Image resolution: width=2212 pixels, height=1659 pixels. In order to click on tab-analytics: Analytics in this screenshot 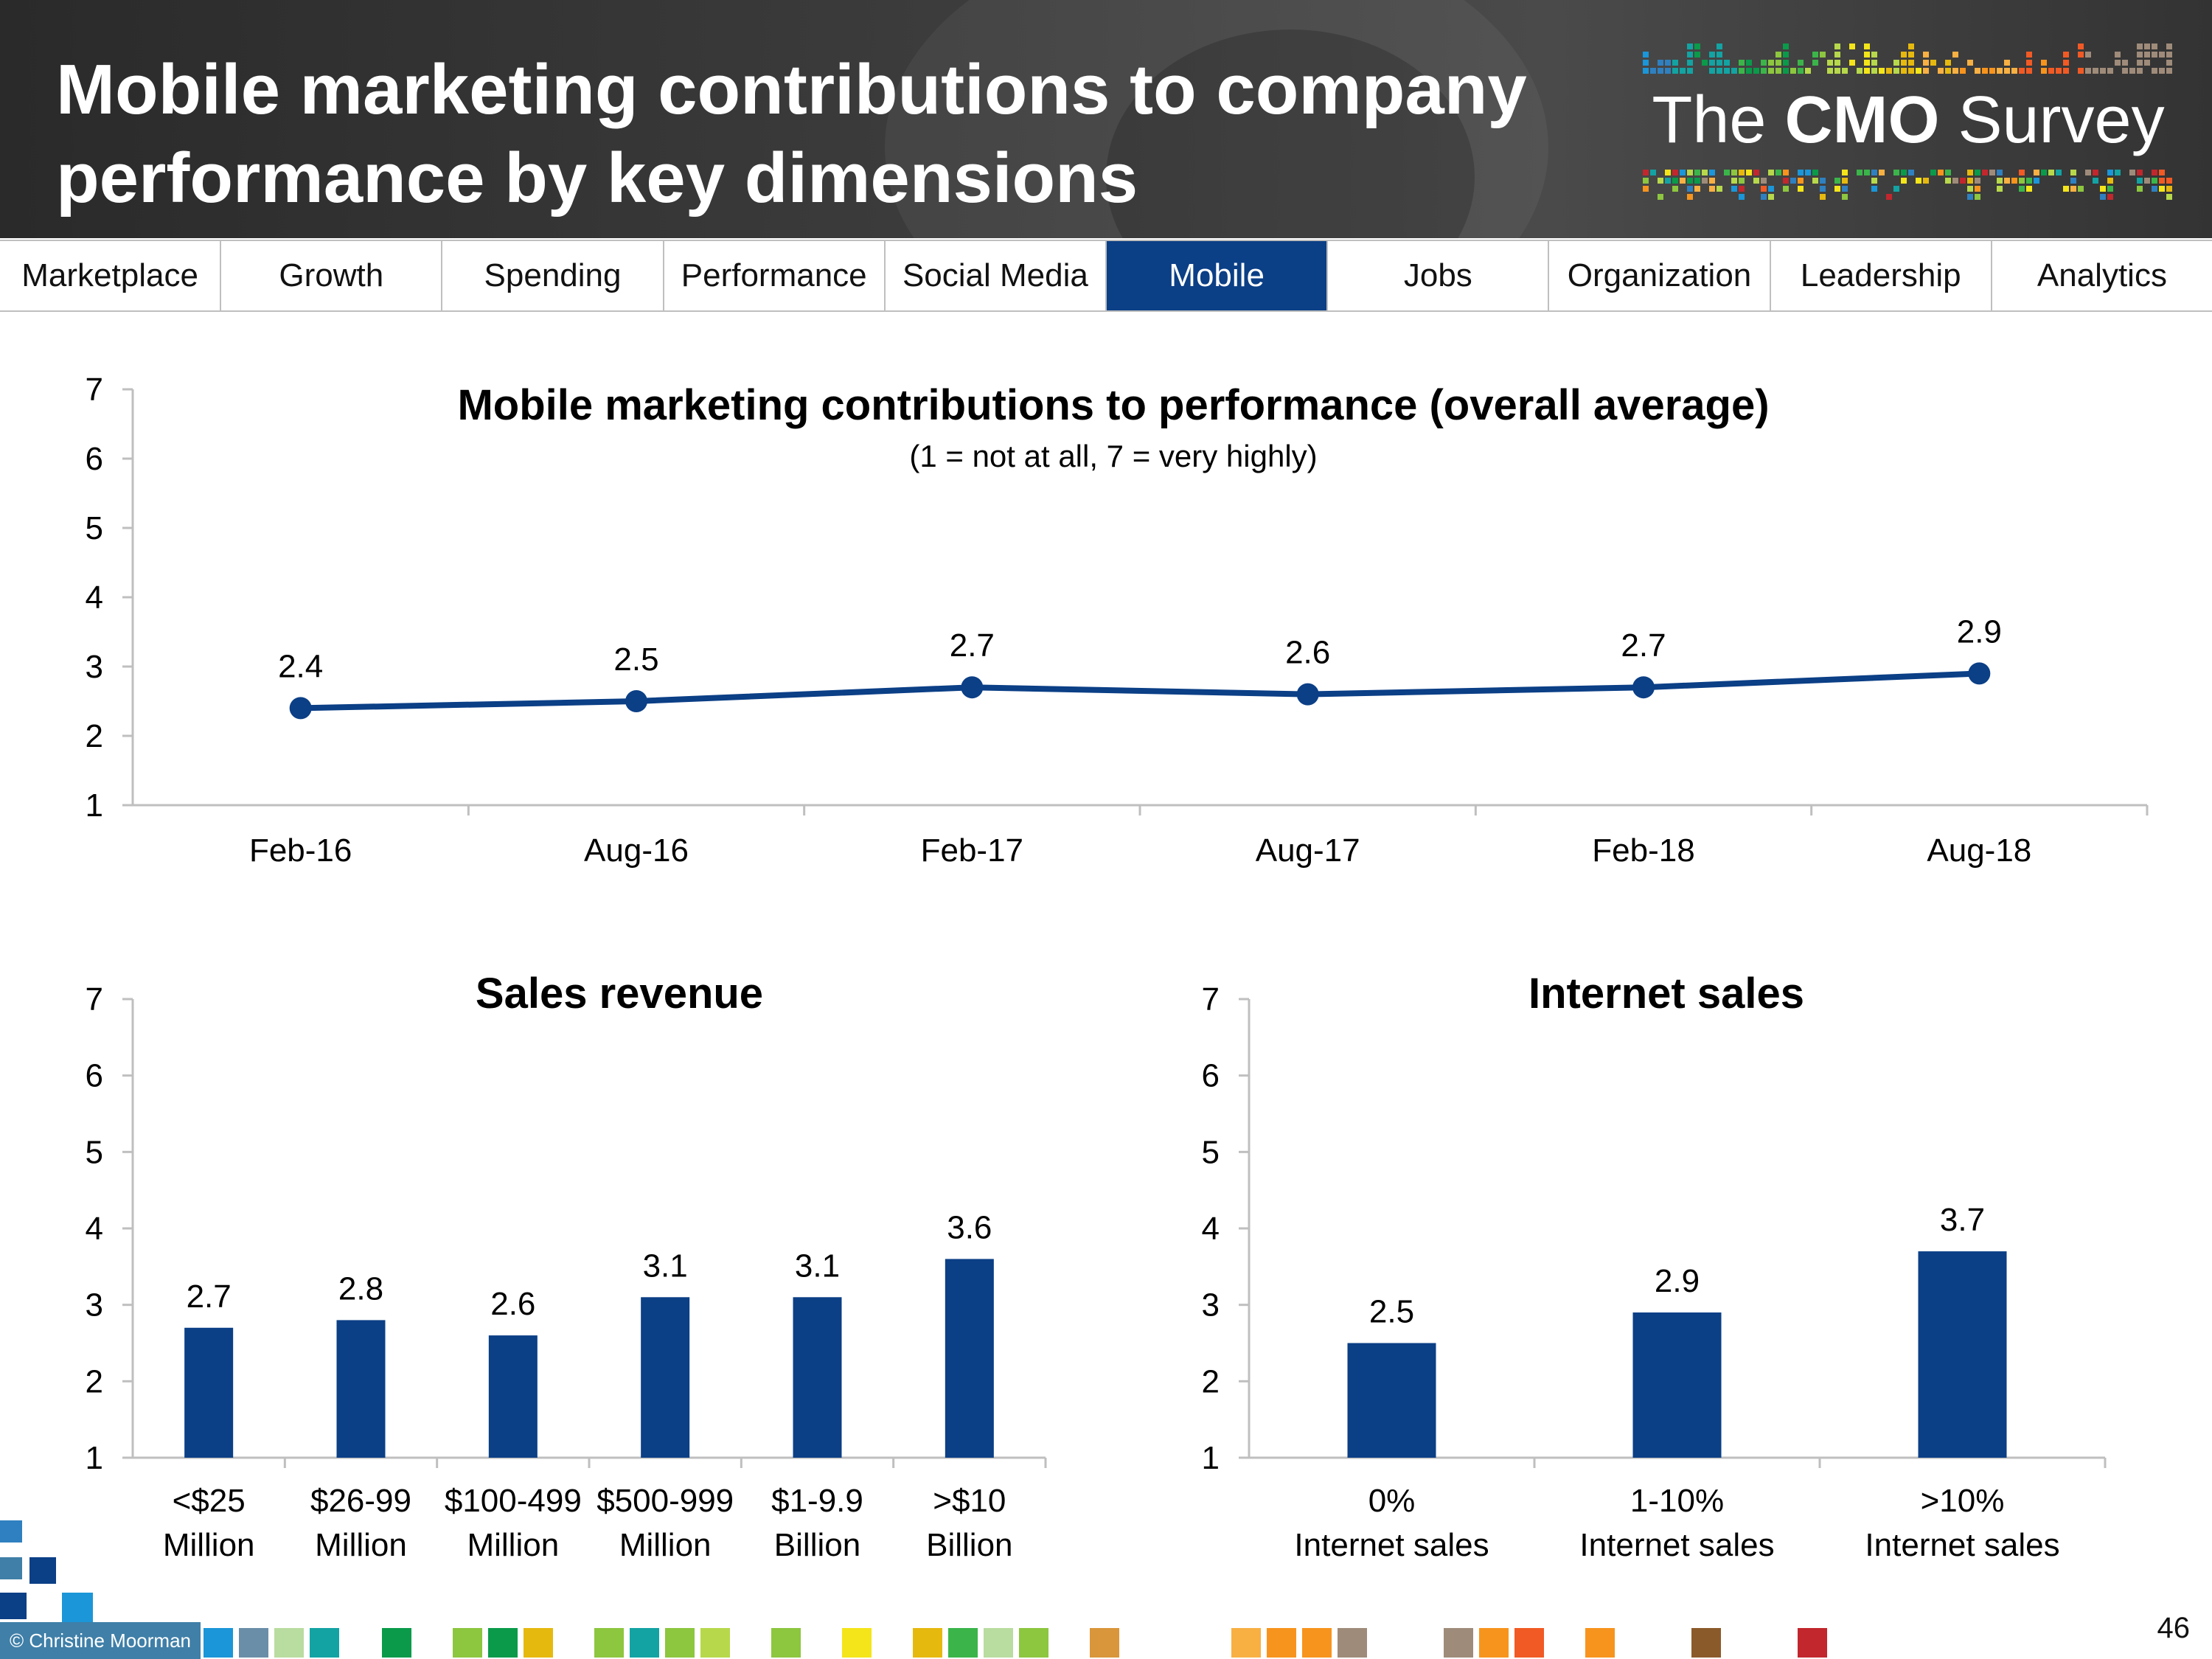, I will do `click(2102, 275)`.